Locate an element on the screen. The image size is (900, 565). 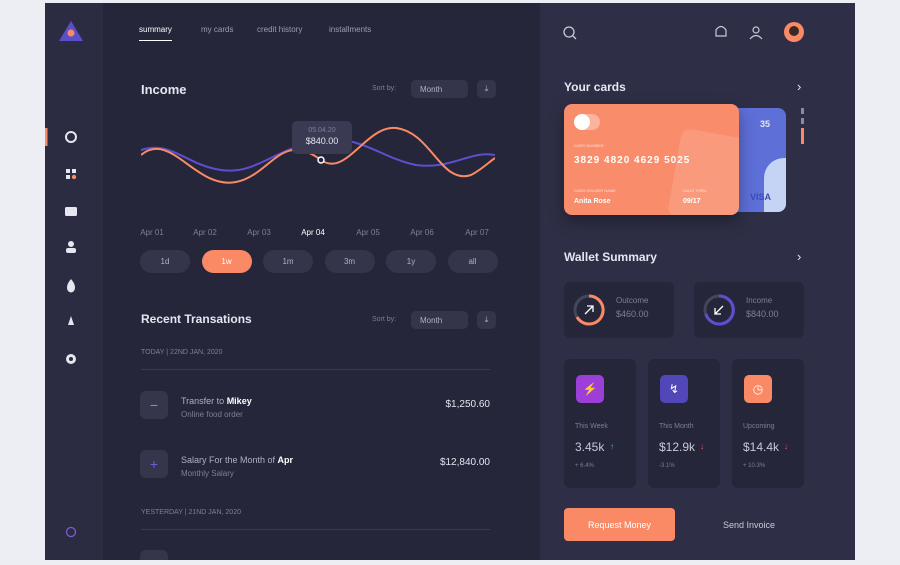
series-line is located at coordinates (318, 155).